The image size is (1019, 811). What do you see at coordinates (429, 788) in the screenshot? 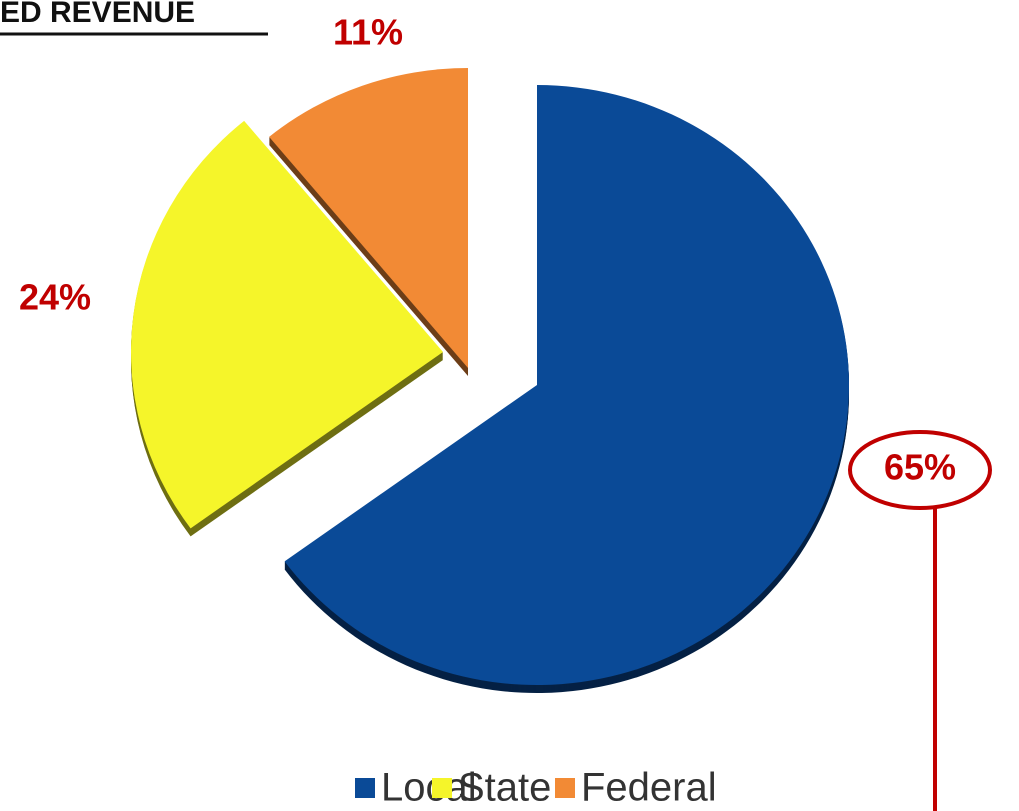
I see `legend-label: Local` at bounding box center [429, 788].